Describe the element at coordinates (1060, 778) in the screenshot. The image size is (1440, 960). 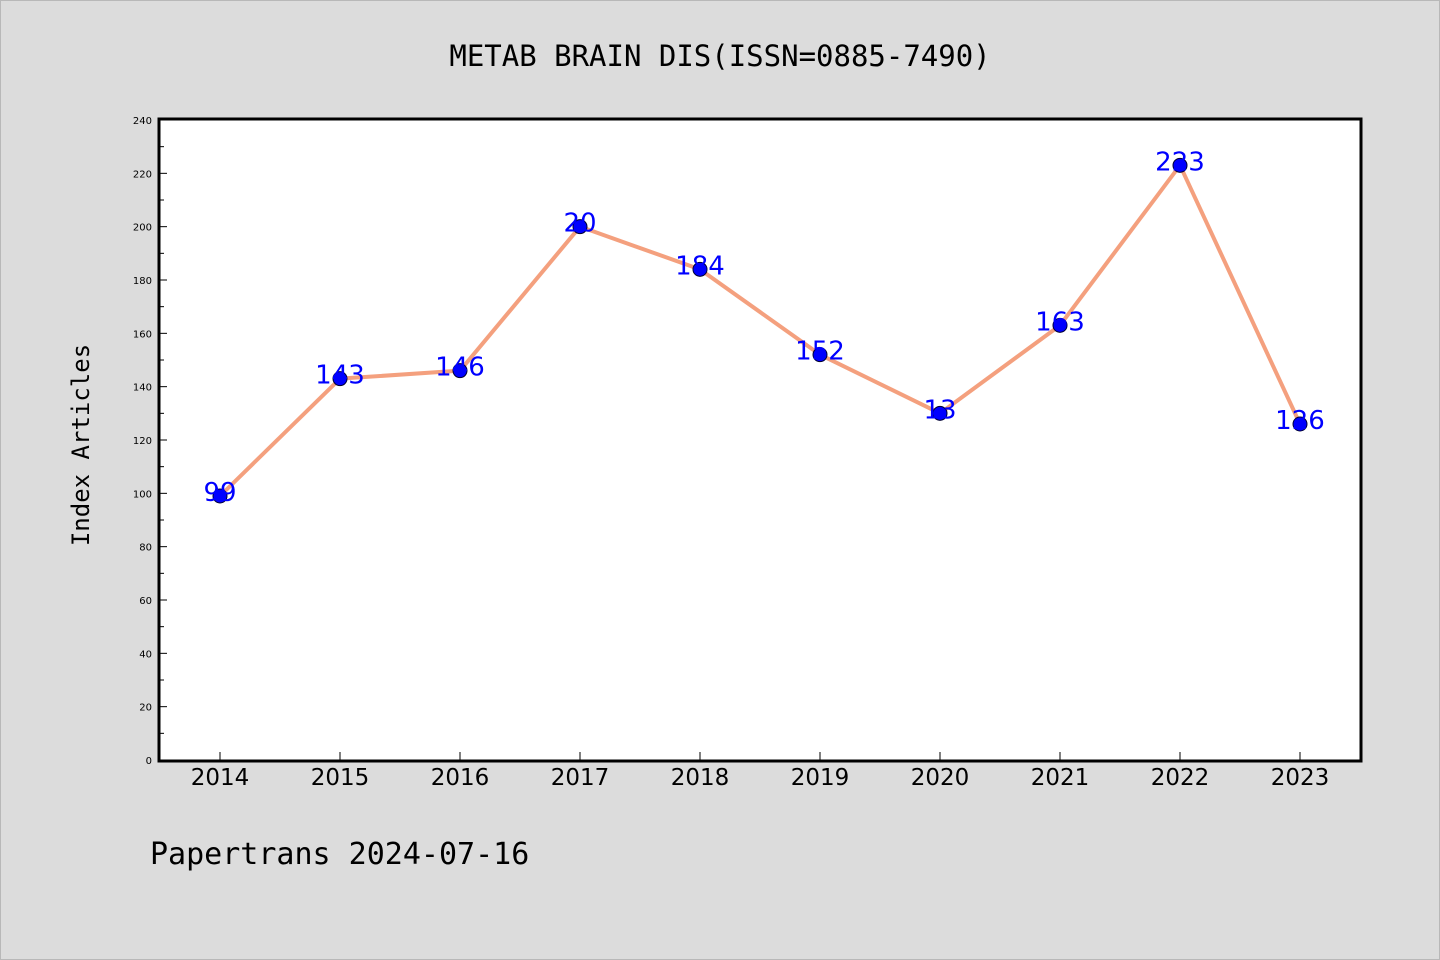
I see `x-tick-label: 2021` at that location.